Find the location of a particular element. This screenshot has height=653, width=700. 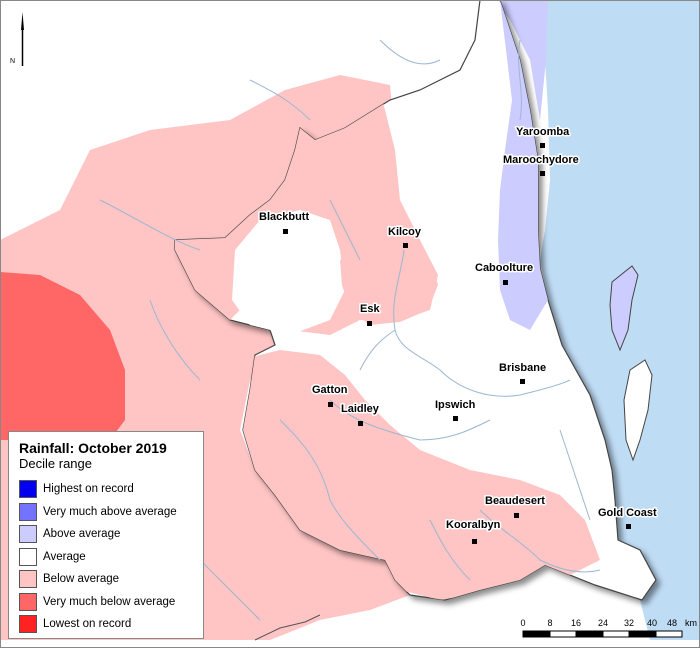

island-south is located at coordinates (638, 410).